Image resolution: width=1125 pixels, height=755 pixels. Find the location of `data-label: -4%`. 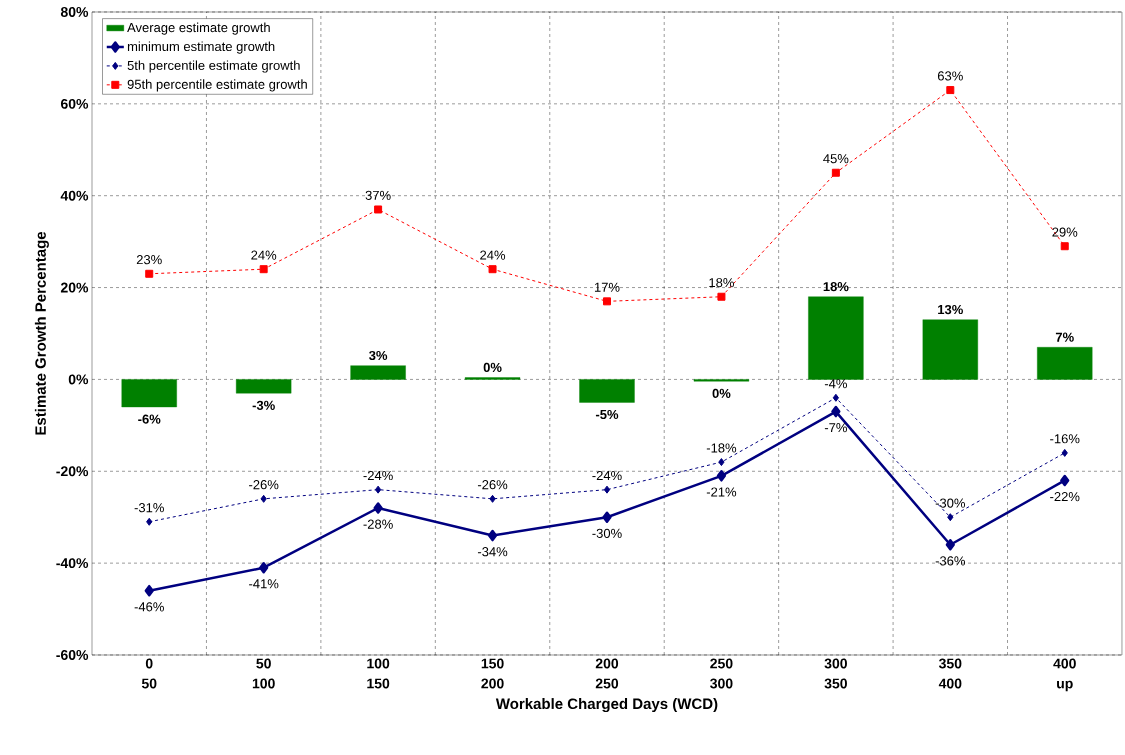

data-label: -4% is located at coordinates (835, 384).